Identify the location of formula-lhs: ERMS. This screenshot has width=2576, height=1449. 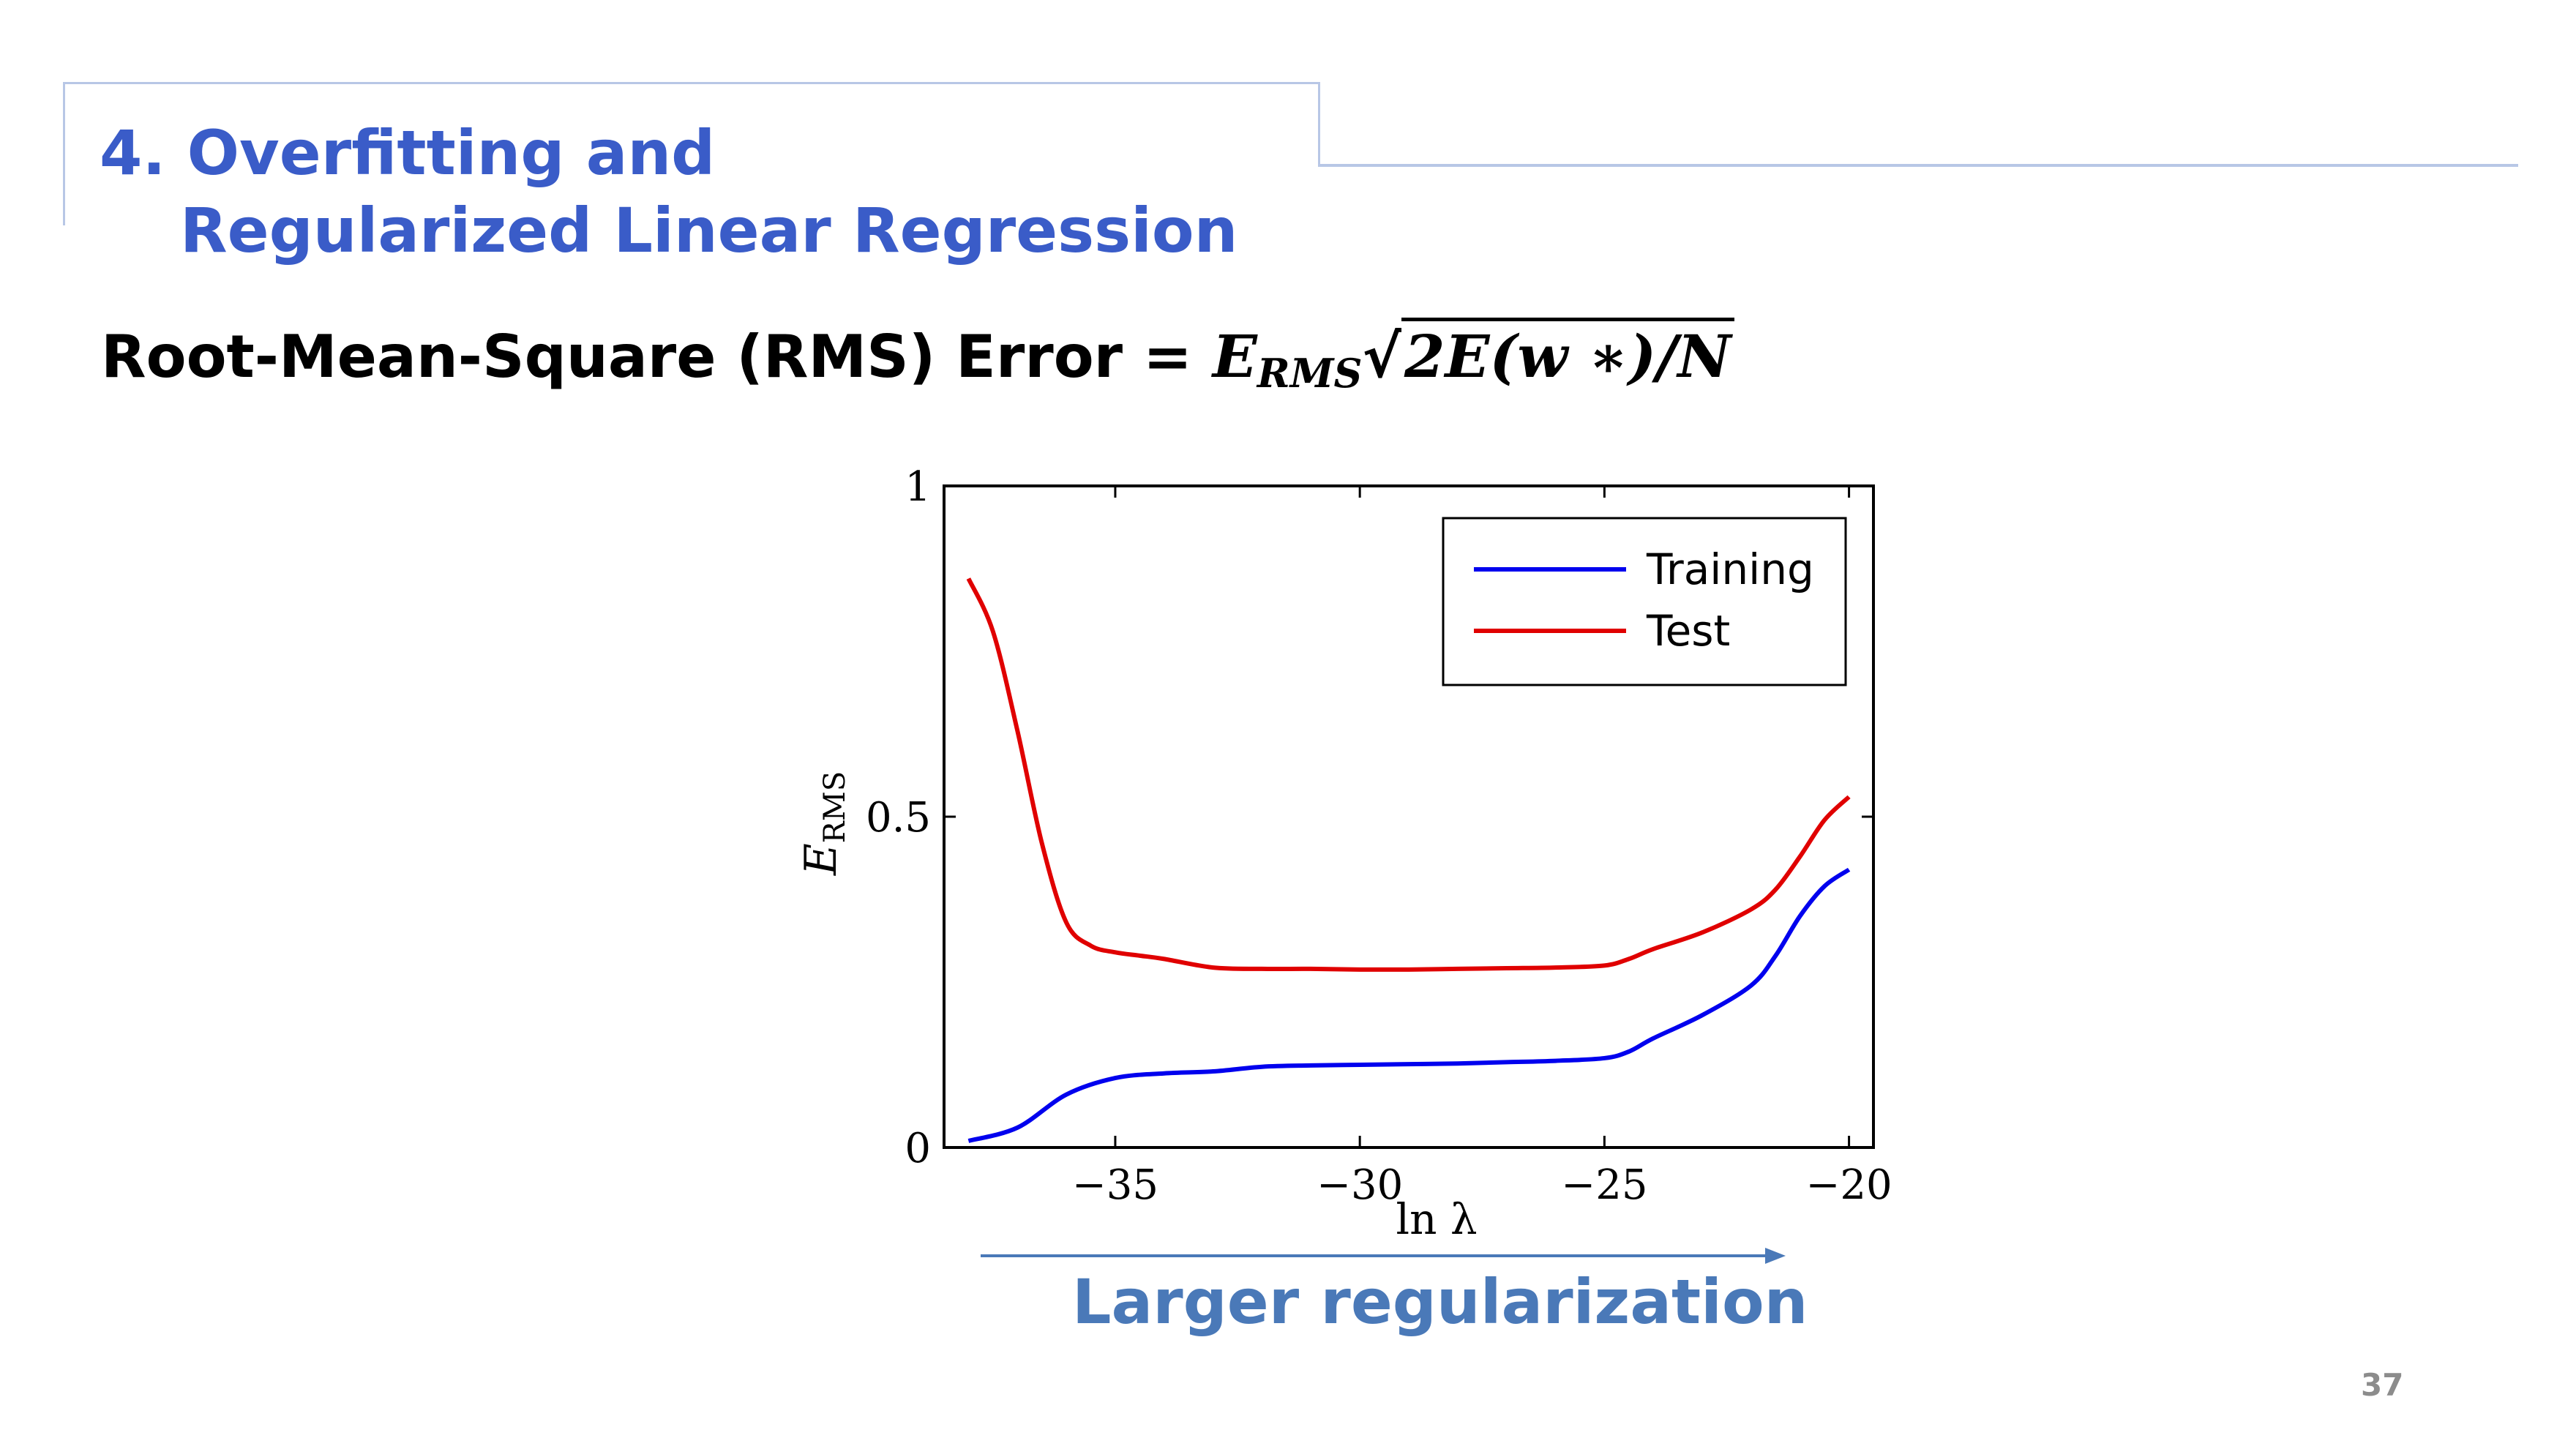
(1287, 359).